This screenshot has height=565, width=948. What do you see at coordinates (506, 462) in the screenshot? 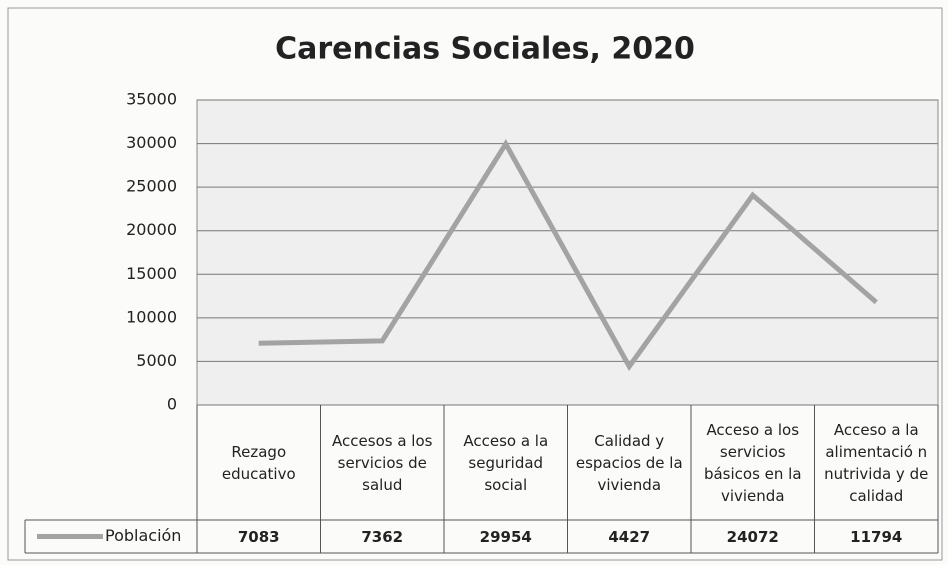
I see `category-label: Acceso a la seguridad social` at bounding box center [506, 462].